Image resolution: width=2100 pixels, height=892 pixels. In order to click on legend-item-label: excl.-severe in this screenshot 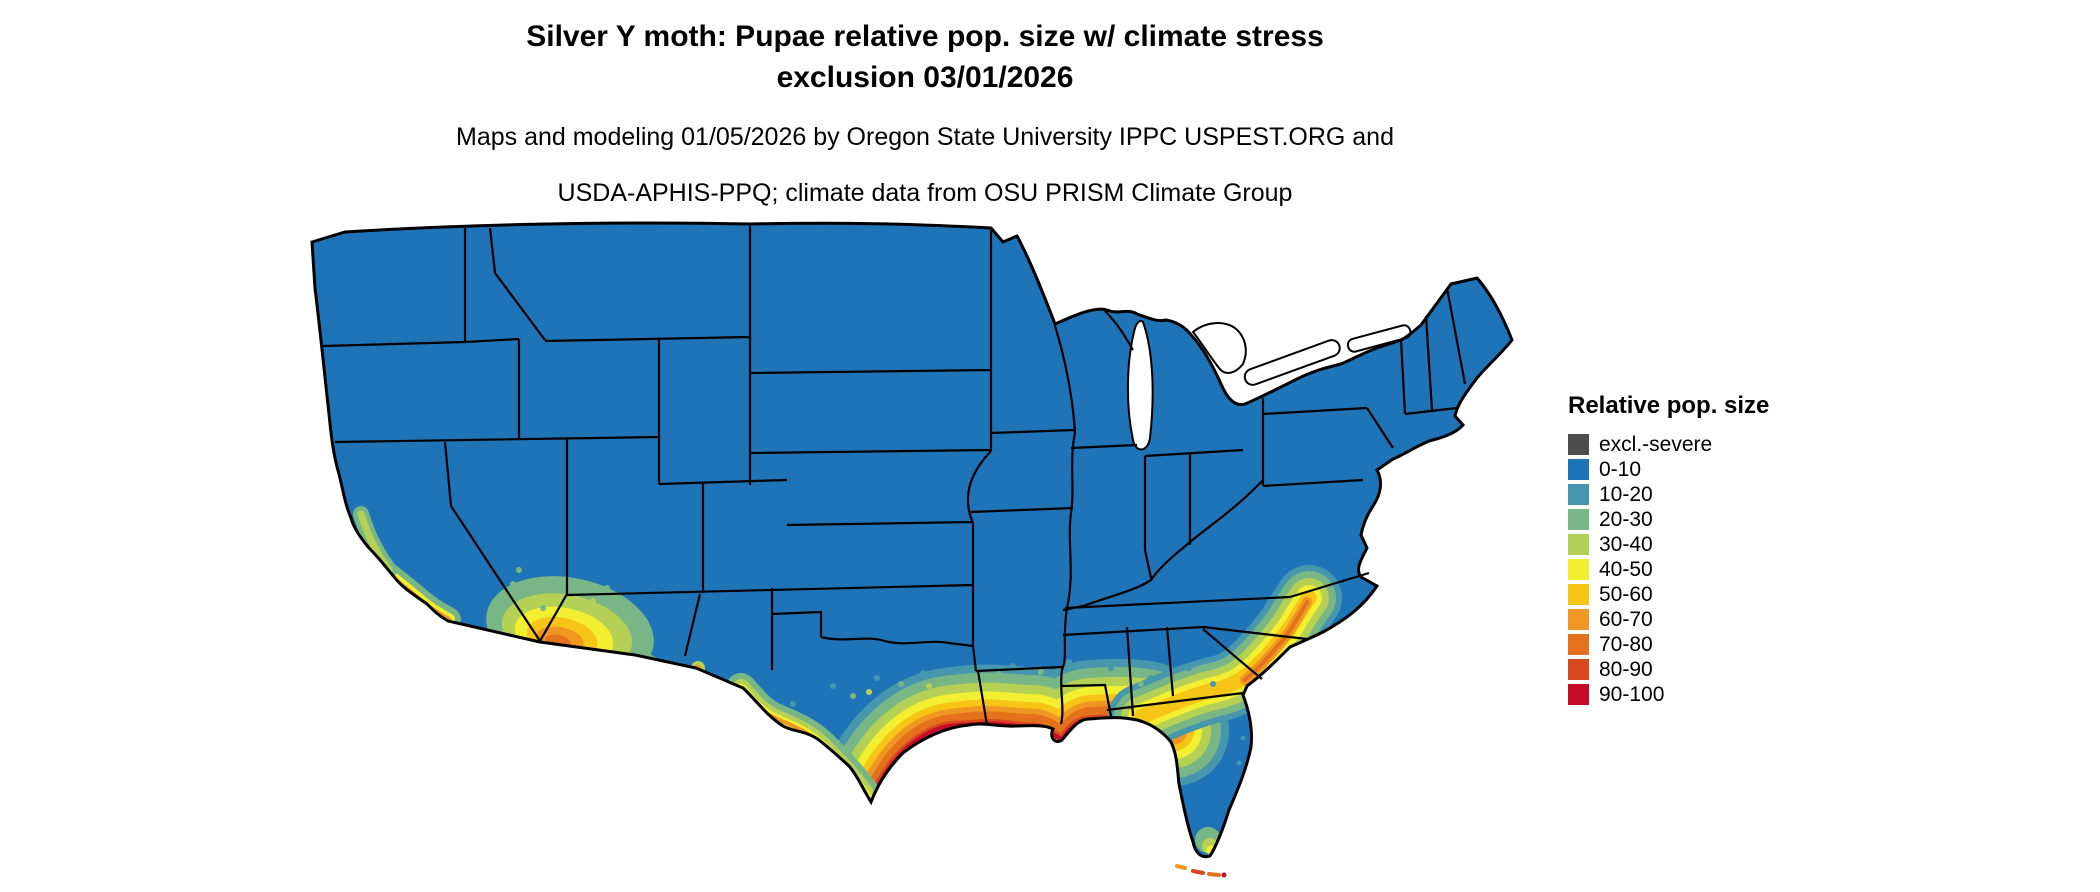, I will do `click(1656, 444)`.